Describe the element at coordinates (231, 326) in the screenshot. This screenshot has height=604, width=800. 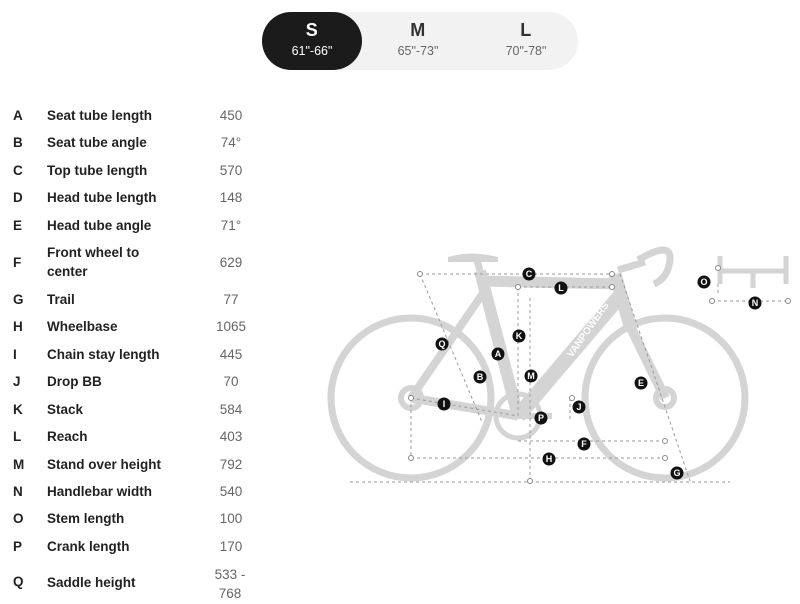
I see `geometry-value: 1065` at that location.